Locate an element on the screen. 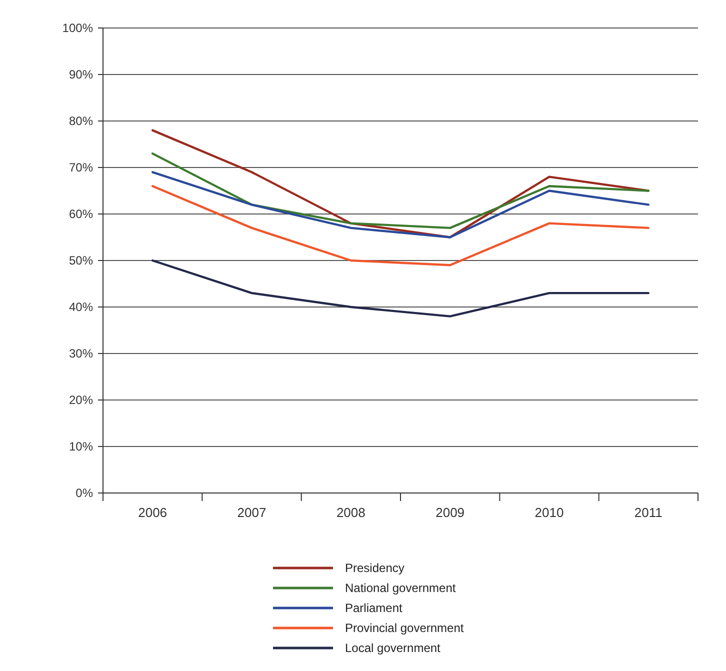  legend-label: Parliament is located at coordinates (374, 608).